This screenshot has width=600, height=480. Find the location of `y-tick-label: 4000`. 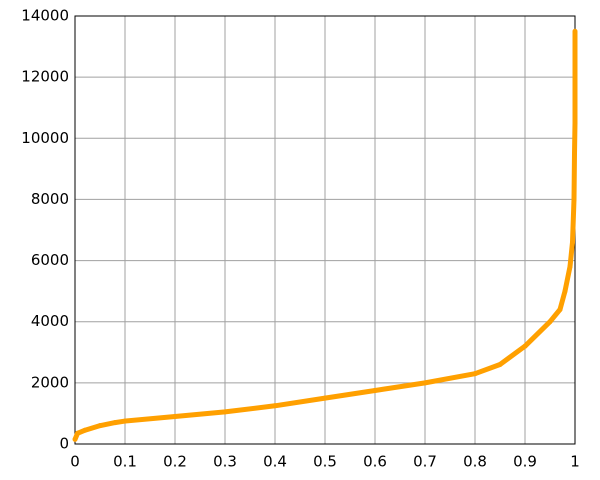

y-tick-label: 4000 is located at coordinates (50, 321).